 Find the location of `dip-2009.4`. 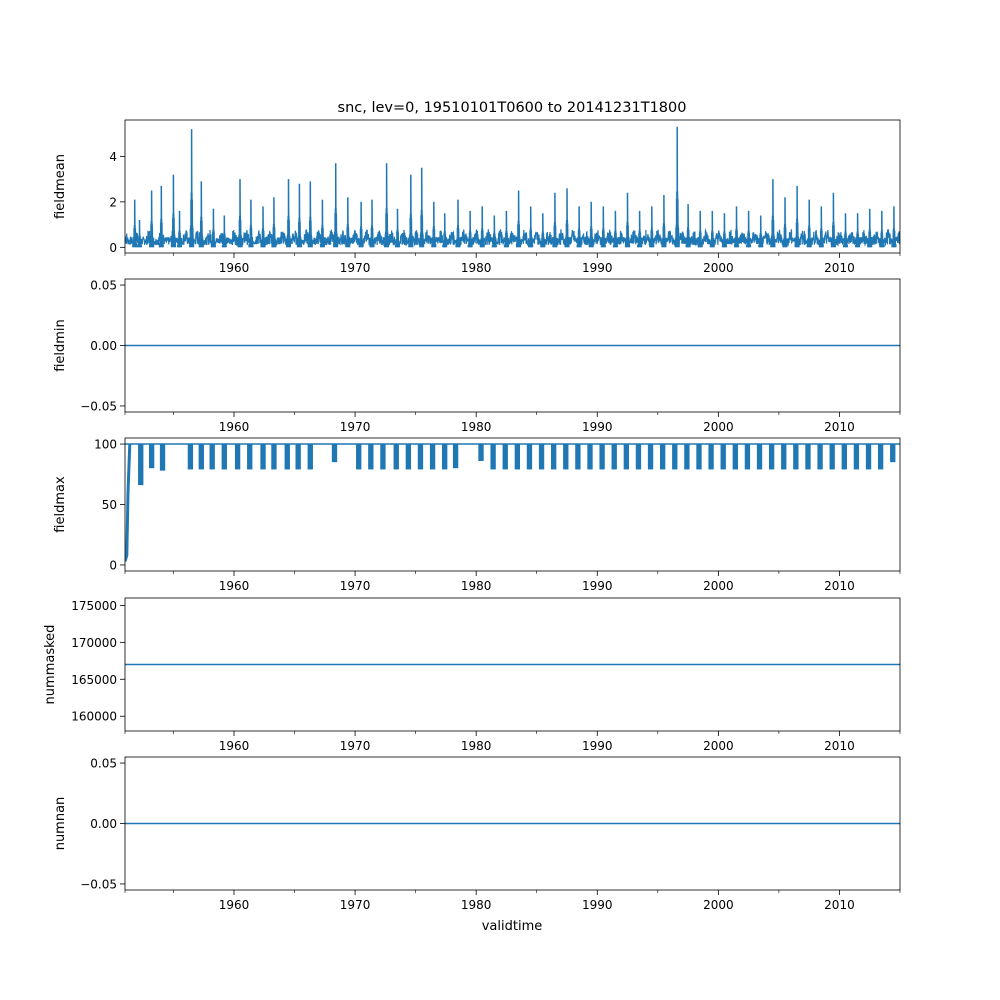

dip-2009.4 is located at coordinates (832, 457).